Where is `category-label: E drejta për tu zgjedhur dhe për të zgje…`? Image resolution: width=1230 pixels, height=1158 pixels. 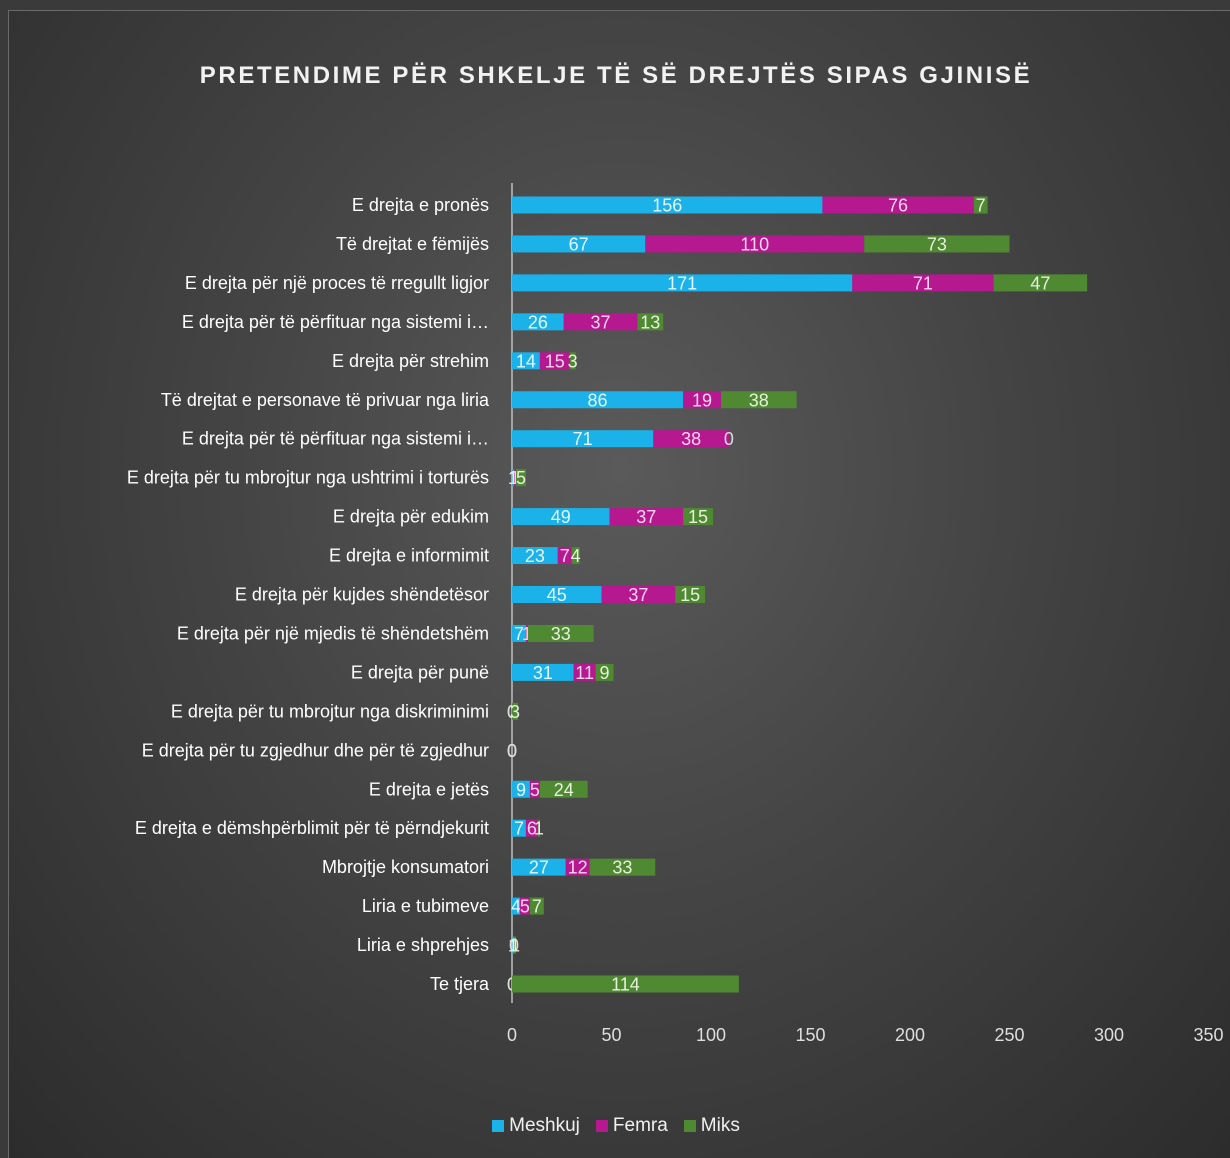
category-label: E drejta për tu zgjedhur dhe për të zgje… is located at coordinates (315, 750).